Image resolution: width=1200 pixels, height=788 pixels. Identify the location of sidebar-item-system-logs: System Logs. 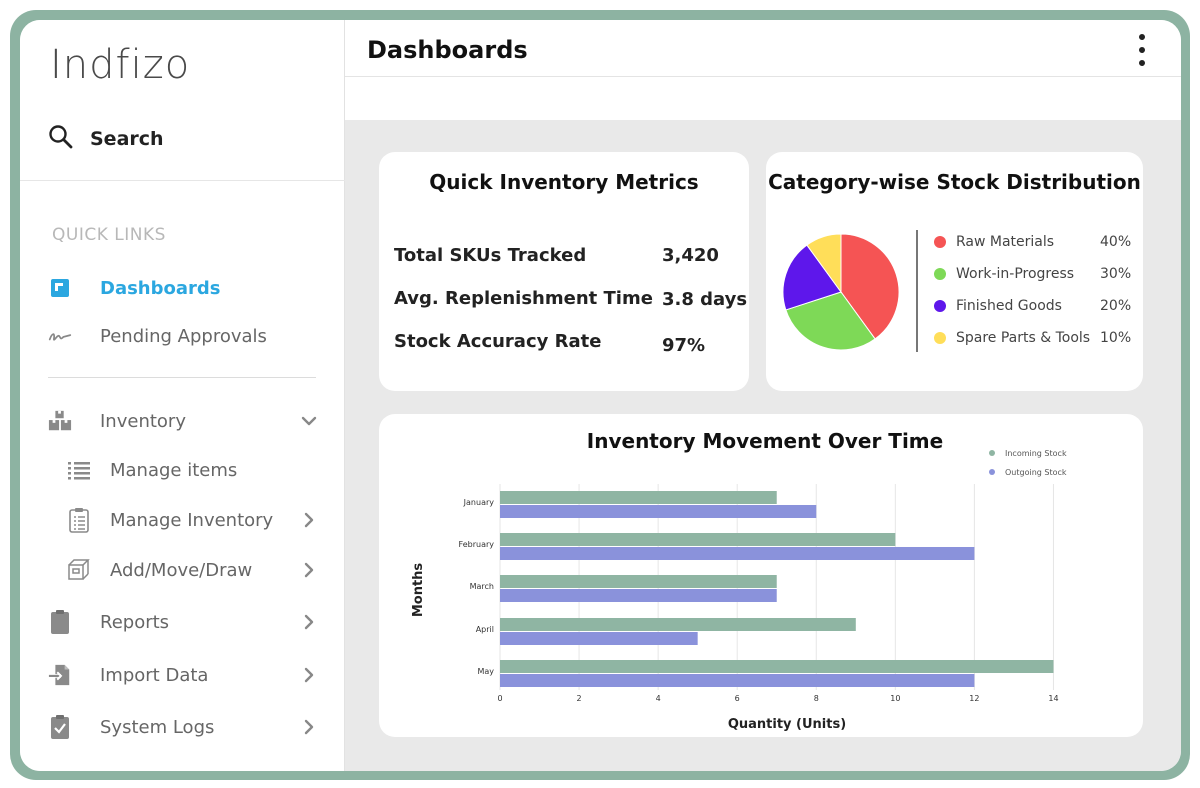
(183, 727).